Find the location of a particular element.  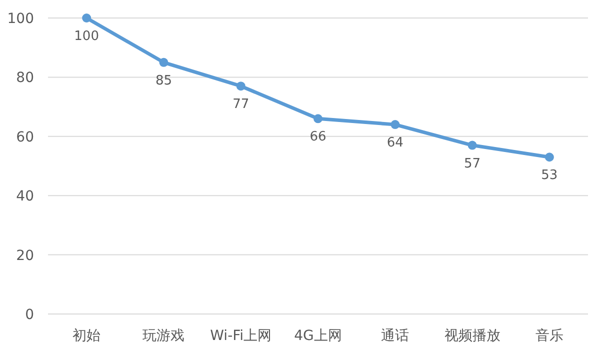

x-tick-label: 视频播放 is located at coordinates (472, 336).